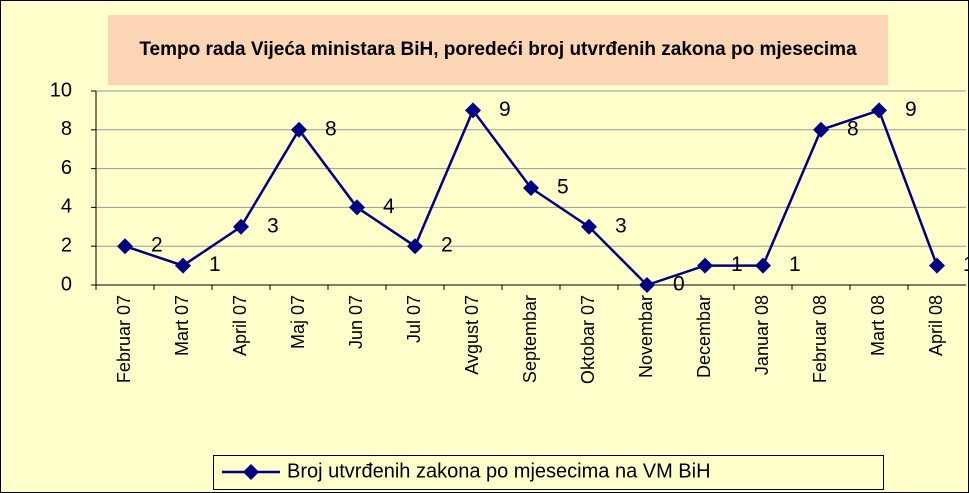 The width and height of the screenshot is (969, 493). What do you see at coordinates (936, 325) in the screenshot?
I see `x-tick-label: April 08` at bounding box center [936, 325].